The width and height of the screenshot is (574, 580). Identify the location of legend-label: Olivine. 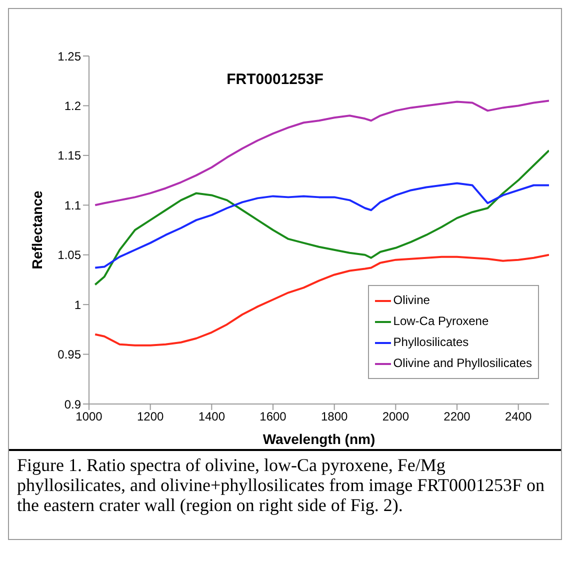
(411, 300).